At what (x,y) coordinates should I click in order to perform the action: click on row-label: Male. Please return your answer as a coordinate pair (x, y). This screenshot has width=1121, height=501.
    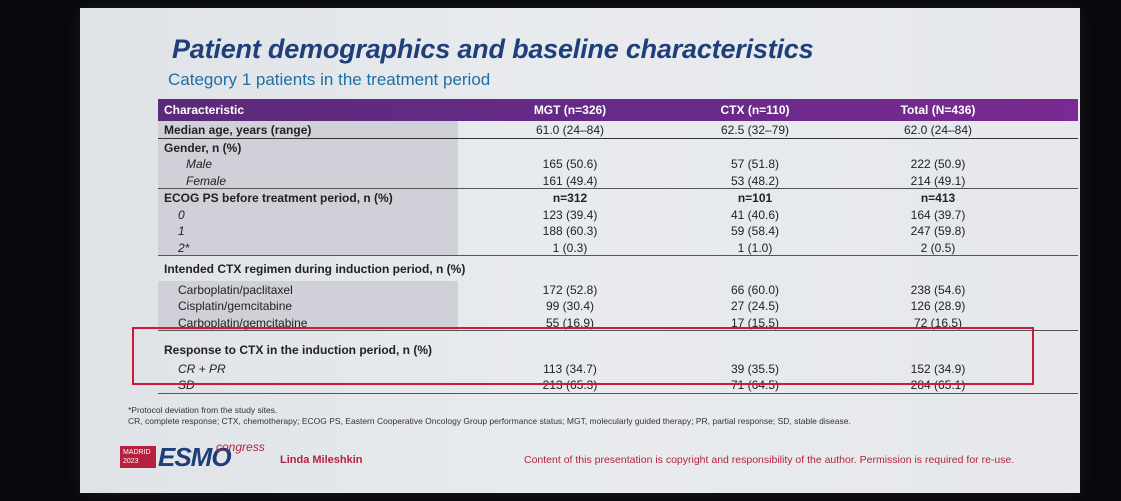
    Looking at the image, I should click on (199, 164).